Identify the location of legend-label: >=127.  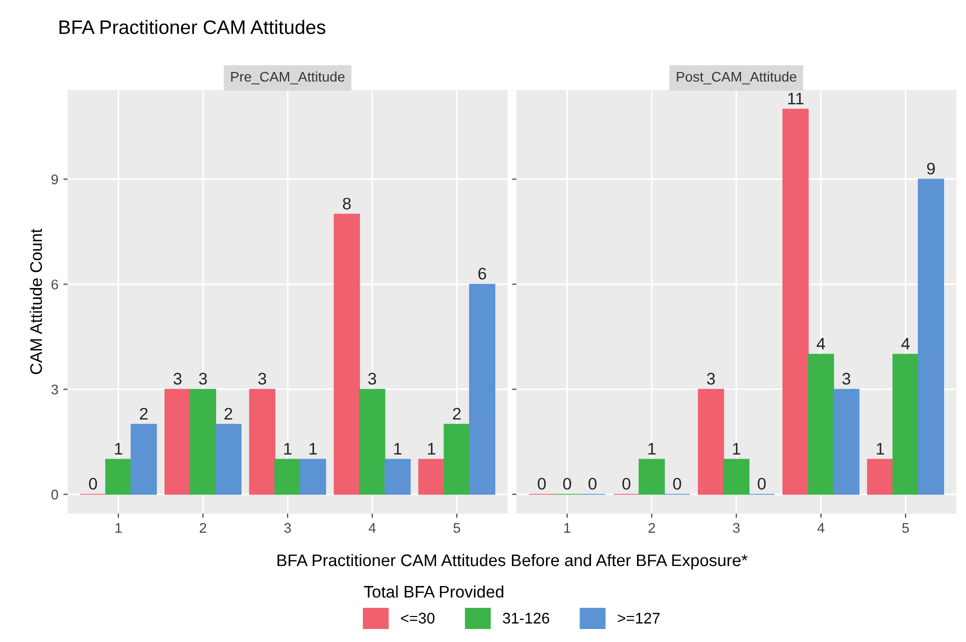
(639, 618).